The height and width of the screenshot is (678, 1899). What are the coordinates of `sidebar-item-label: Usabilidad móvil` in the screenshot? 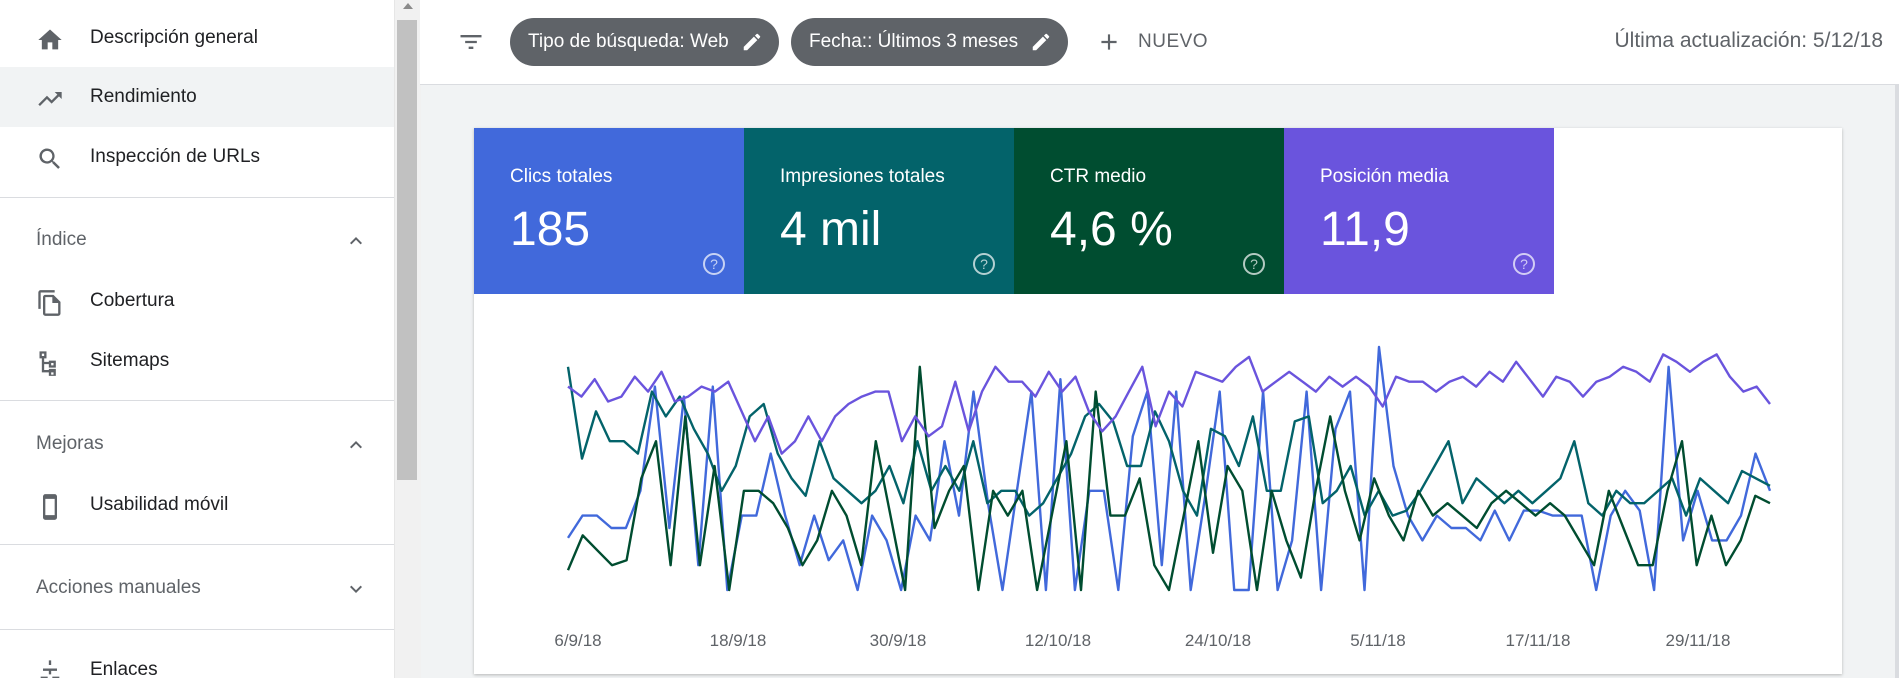 It's located at (159, 504).